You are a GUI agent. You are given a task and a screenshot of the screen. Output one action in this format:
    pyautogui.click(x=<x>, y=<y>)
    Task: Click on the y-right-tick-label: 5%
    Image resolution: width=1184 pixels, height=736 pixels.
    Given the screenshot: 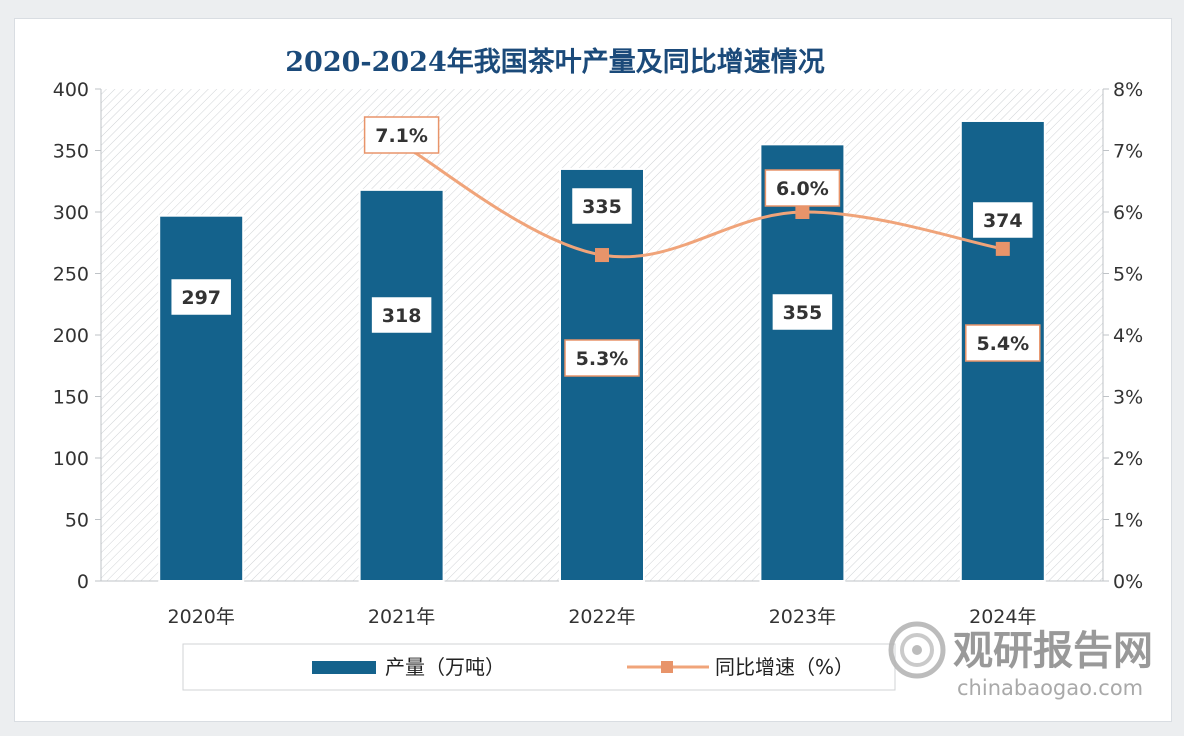 What is the action you would take?
    pyautogui.click(x=1128, y=275)
    